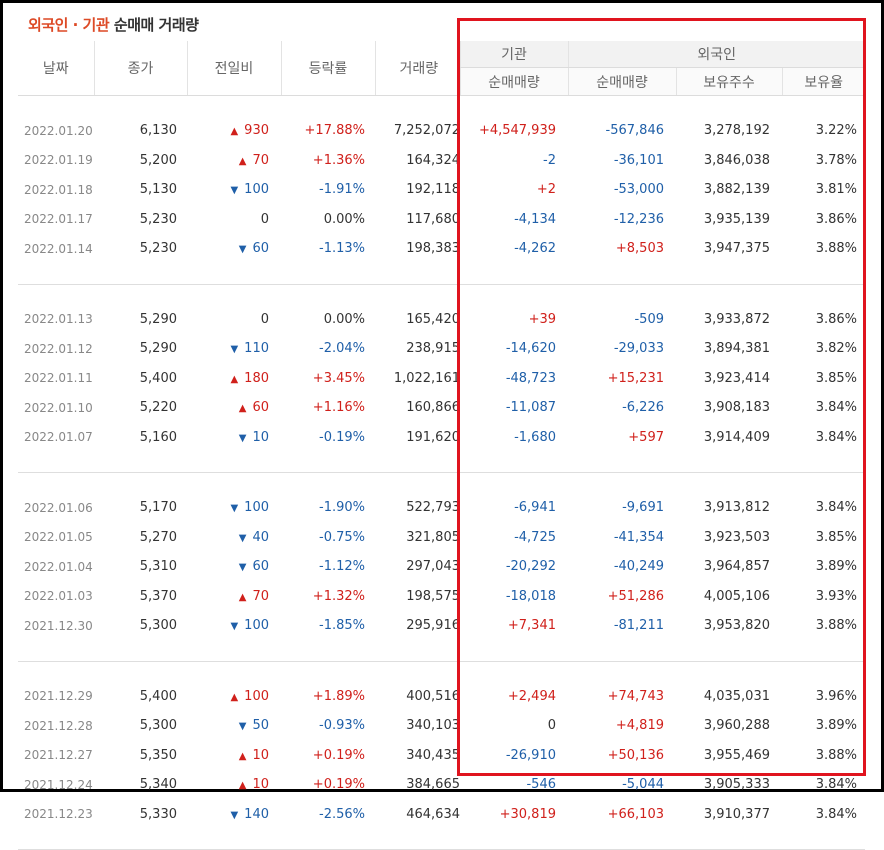 This screenshot has width=884, height=850. I want to click on cell-holdings: 3,914,409, so click(736, 437).